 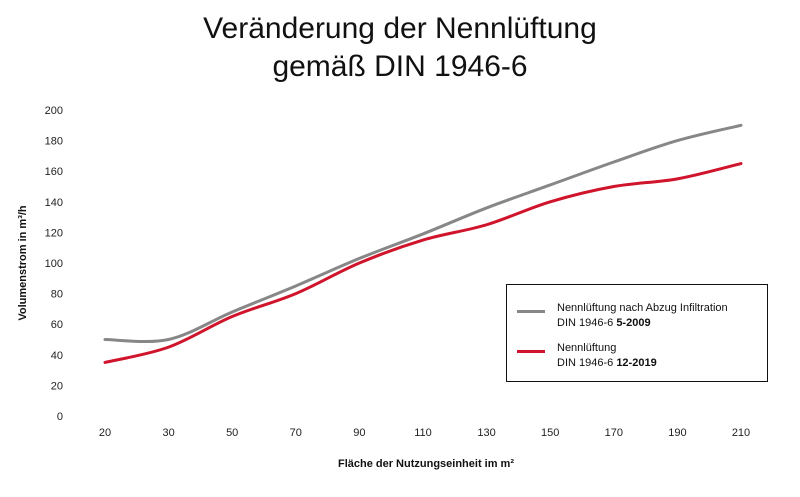 What do you see at coordinates (54, 111) in the screenshot?
I see `y-tick-label: 200` at bounding box center [54, 111].